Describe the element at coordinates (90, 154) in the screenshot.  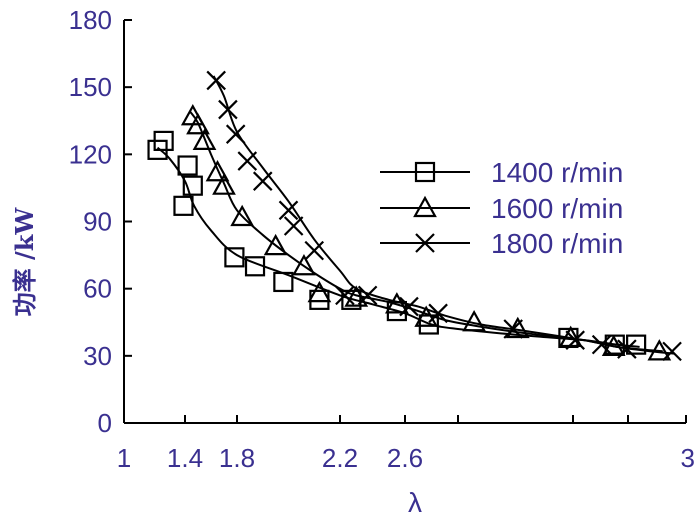
I see `y-tick-label: 120` at that location.